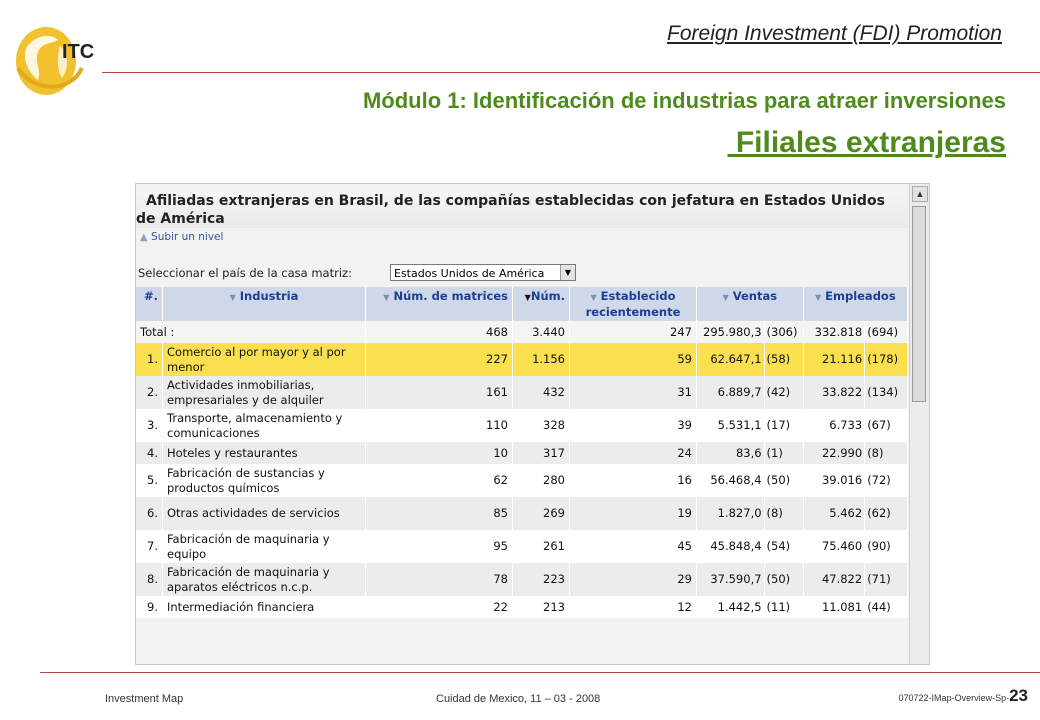 This screenshot has height=720, width=1040. Describe the element at coordinates (886, 392) in the screenshot. I see `cell-empleados-n: (134)` at that location.